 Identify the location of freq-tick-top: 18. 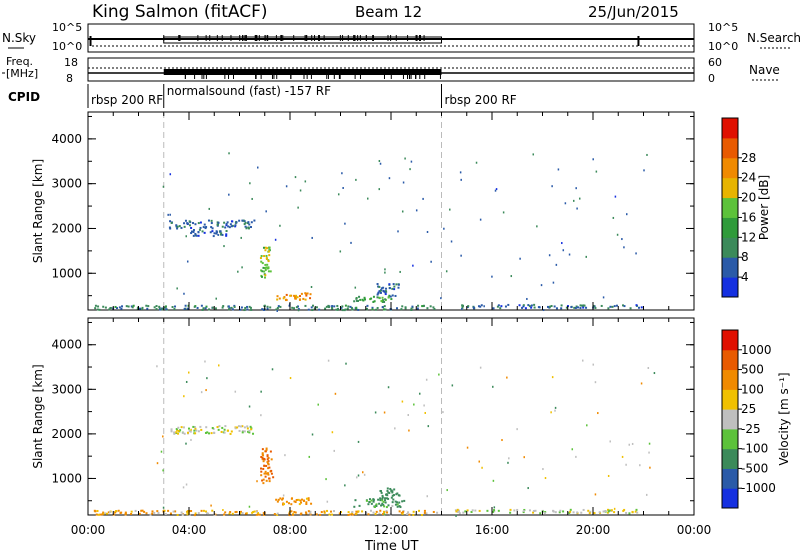
(71, 62).